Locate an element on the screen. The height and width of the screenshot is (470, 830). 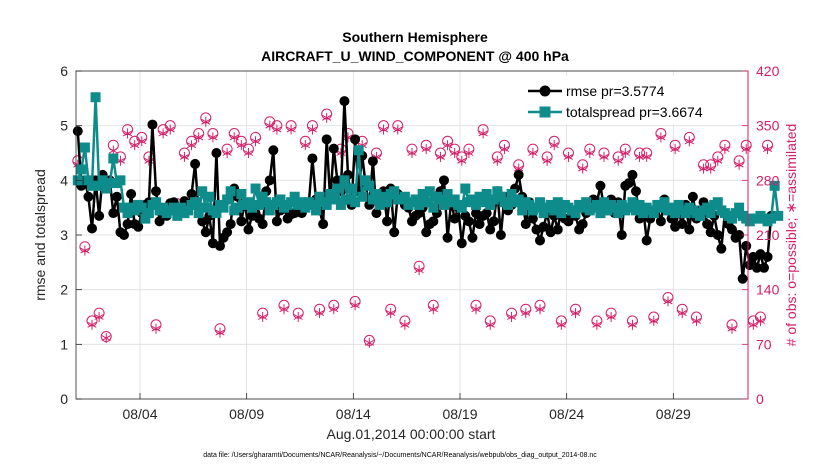
chart-title: Southern Hemisphere is located at coordinates (415, 37).